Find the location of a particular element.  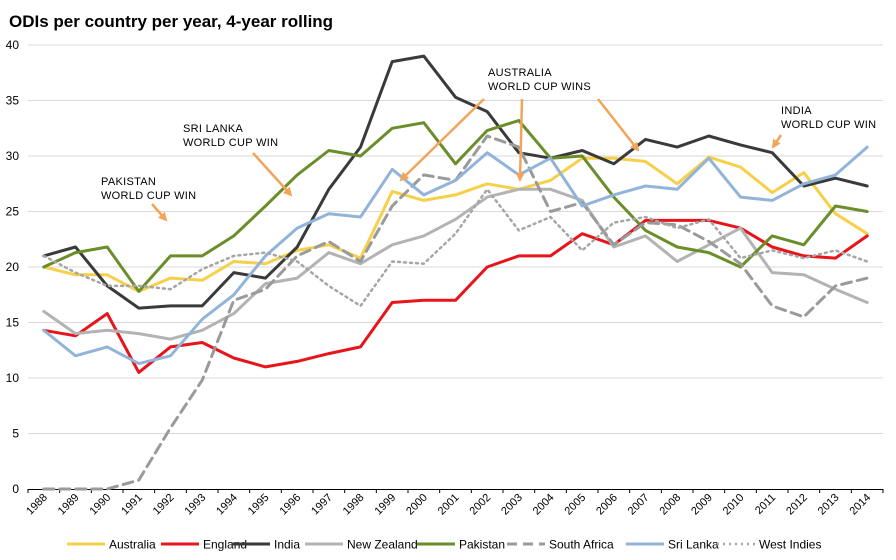

legend-label: Pakistan is located at coordinates (482, 545).